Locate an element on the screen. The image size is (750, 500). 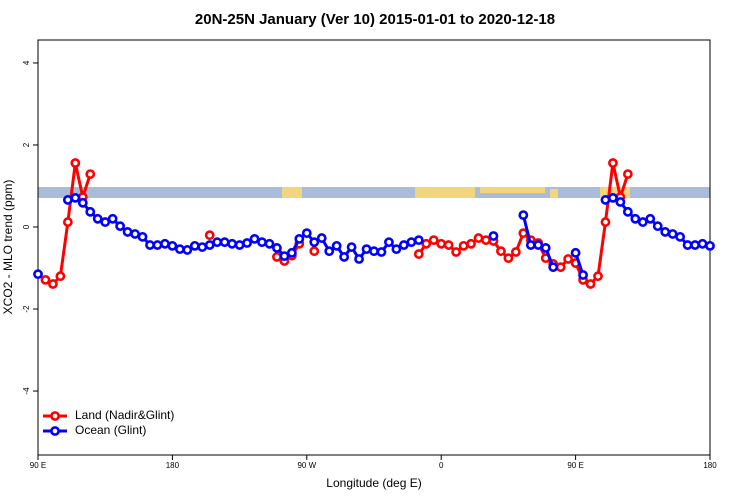
legend-label: Ocean (Glint) is located at coordinates (110, 430).